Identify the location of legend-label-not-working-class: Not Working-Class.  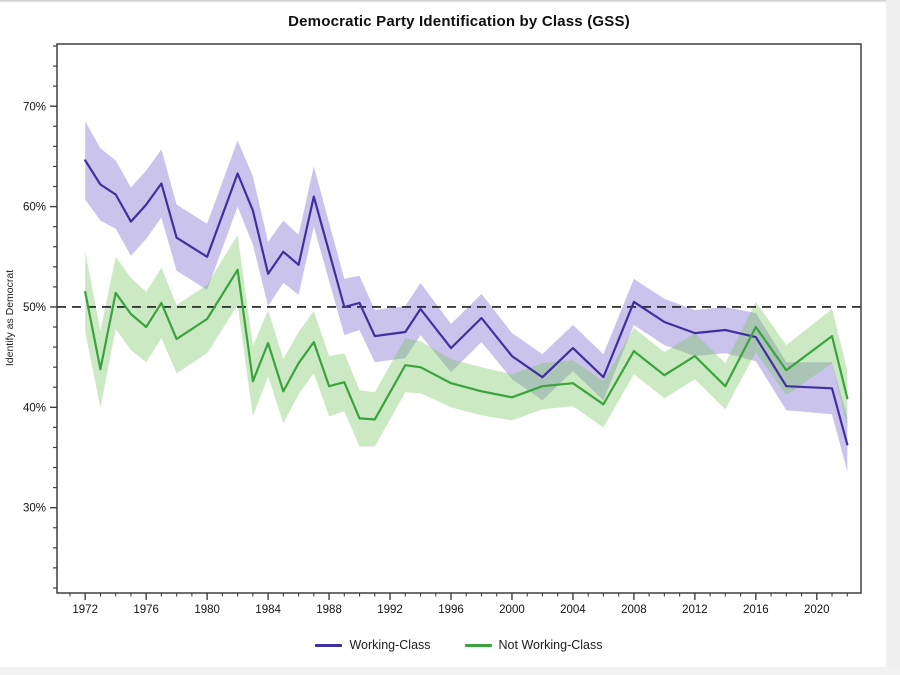
(550, 645).